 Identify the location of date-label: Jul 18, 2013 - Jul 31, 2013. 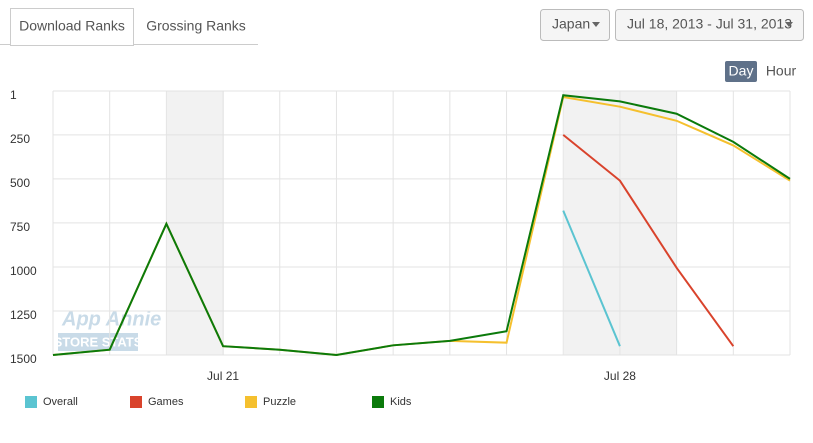
(709, 24).